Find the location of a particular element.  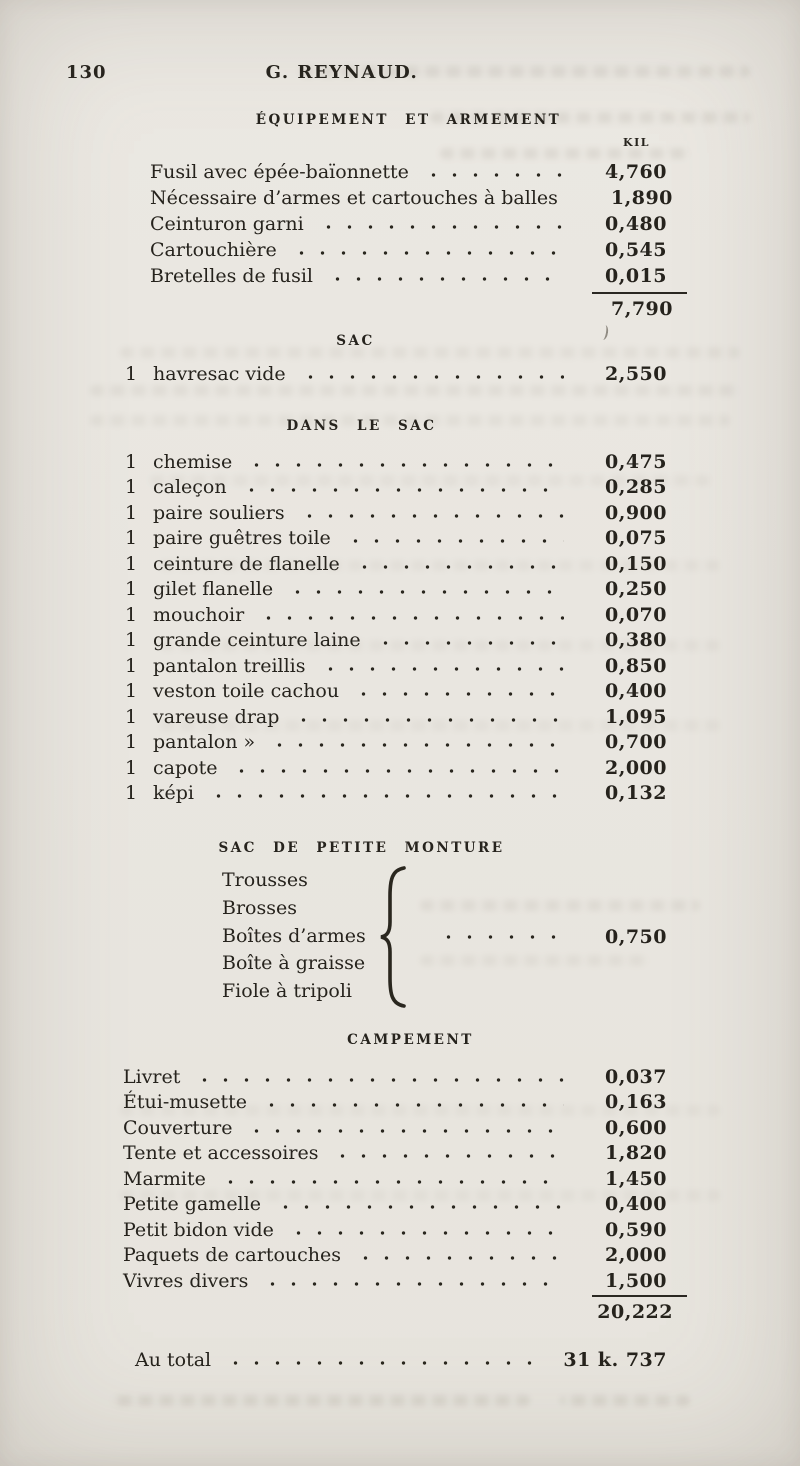

item-label: Couverture is located at coordinates (178, 1127).